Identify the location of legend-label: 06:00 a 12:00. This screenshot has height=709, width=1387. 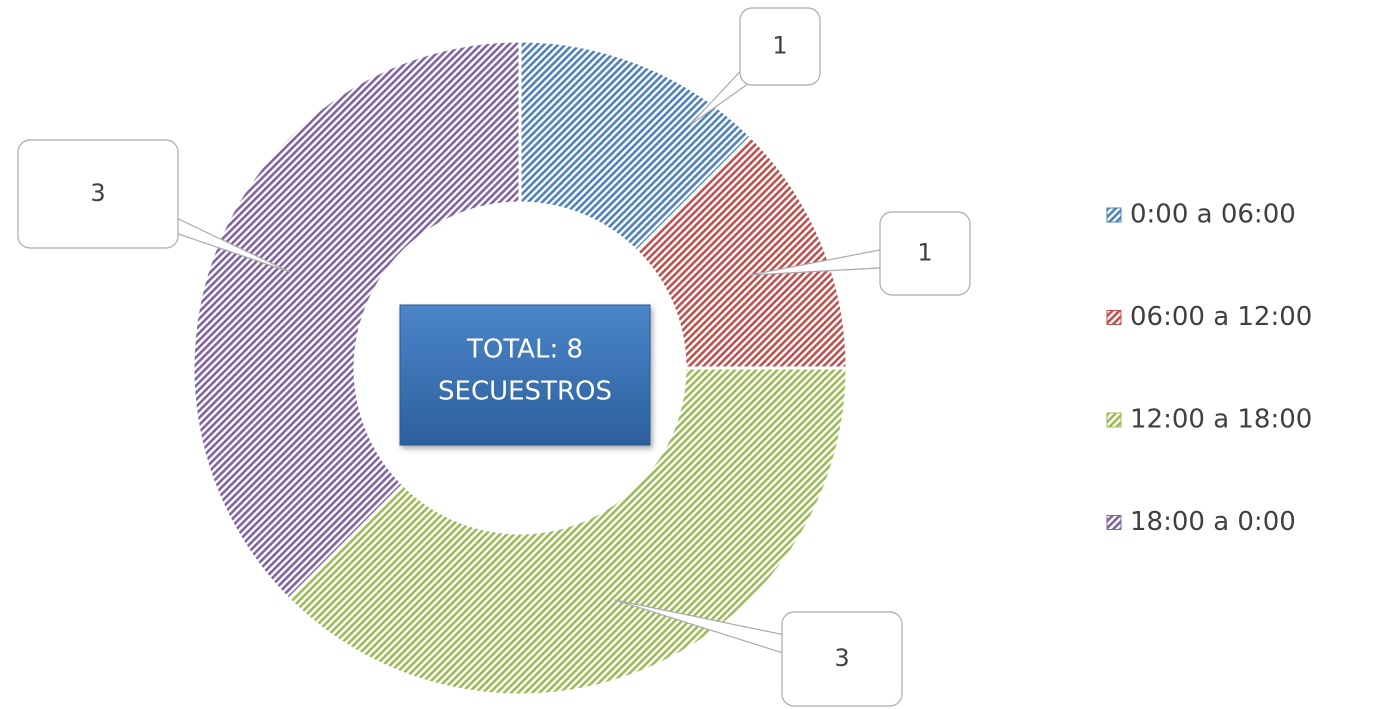
(1221, 317).